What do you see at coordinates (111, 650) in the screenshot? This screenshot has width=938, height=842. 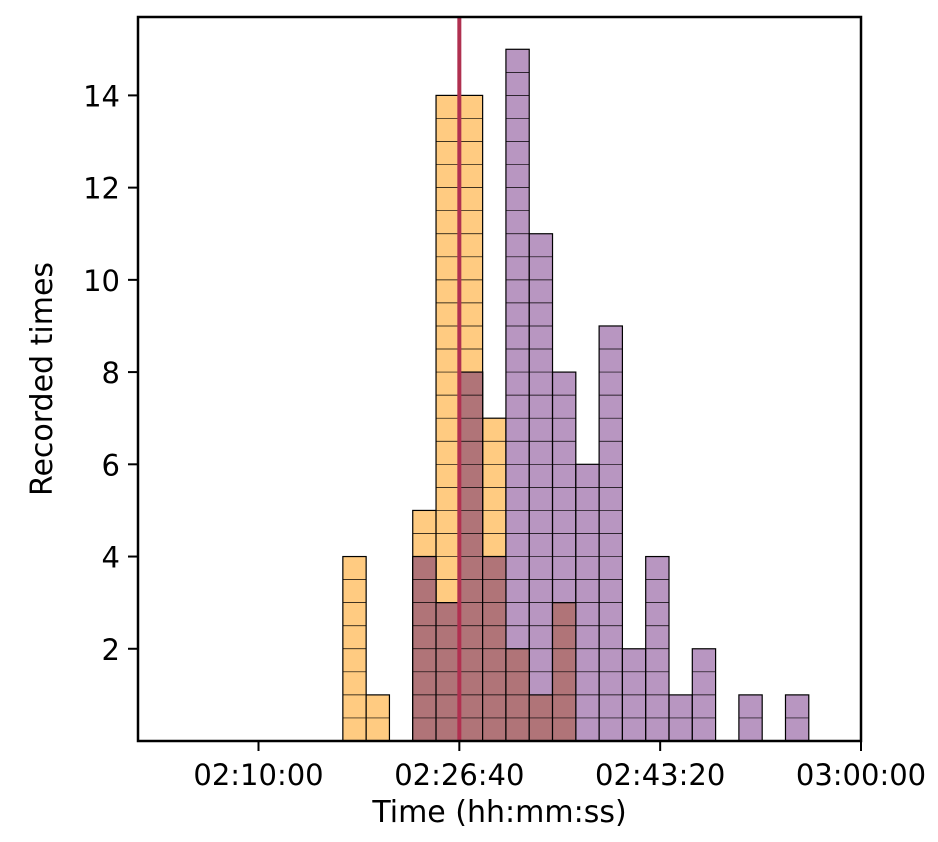 I see `y-tick-label: 2` at bounding box center [111, 650].